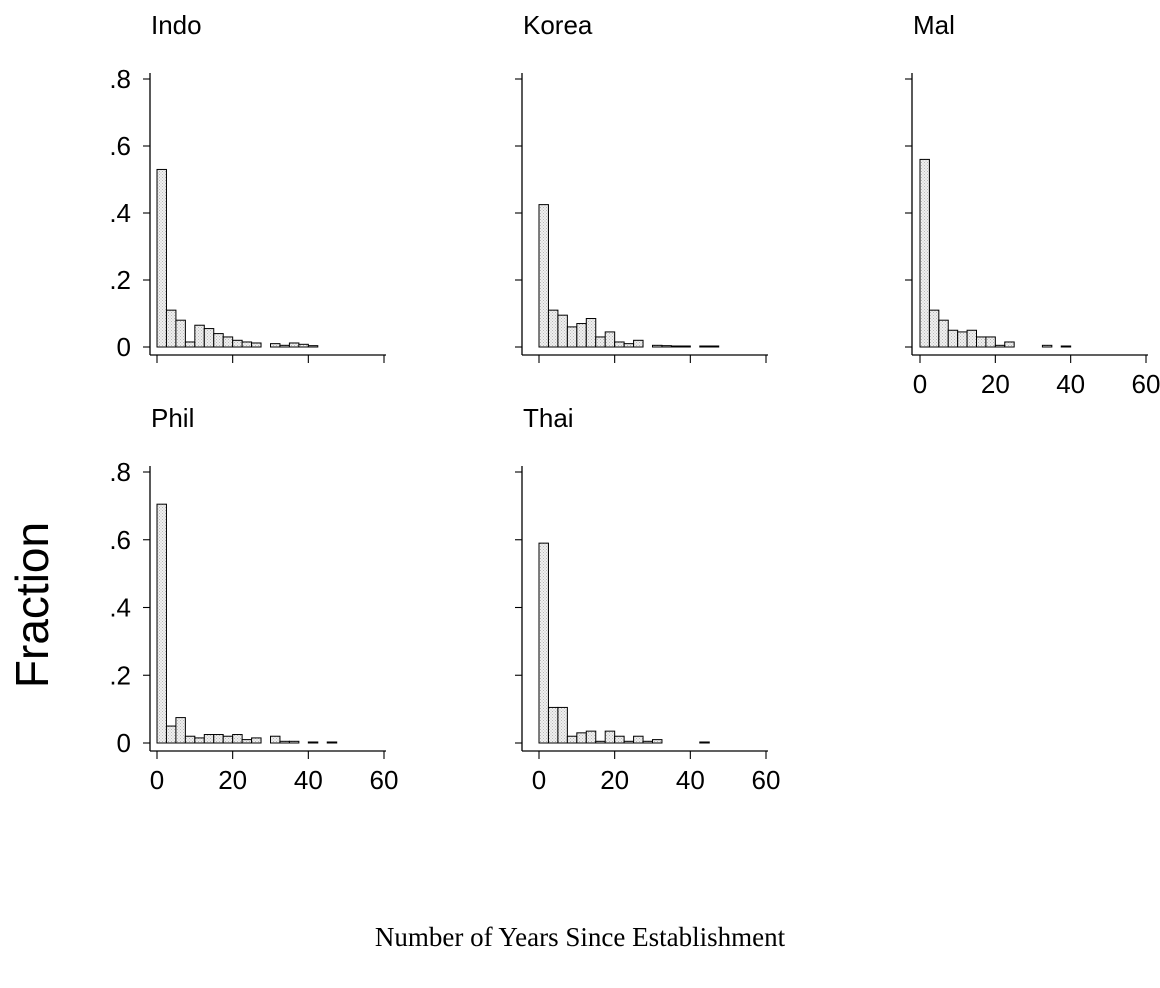 This screenshot has height=988, width=1160. What do you see at coordinates (253, 599) in the screenshot?
I see `panel-phil: Phil 0 .2 .4 .6 .8 0 20 40 60` at bounding box center [253, 599].